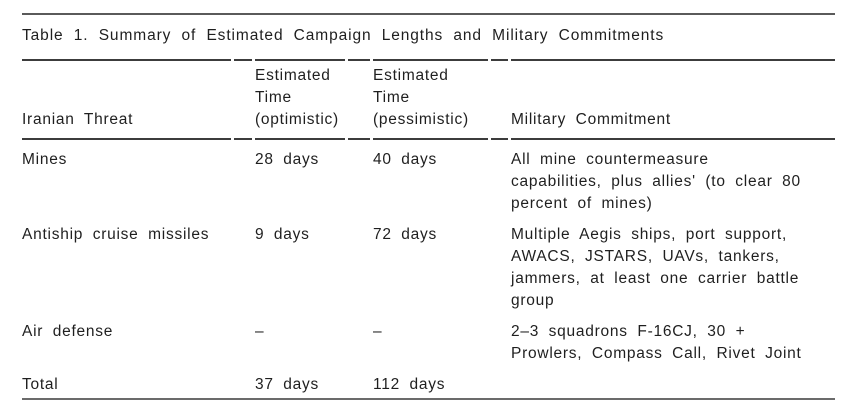 Image resolution: width=842 pixels, height=416 pixels. What do you see at coordinates (68, 331) in the screenshot?
I see `cell-threat: Air defense` at bounding box center [68, 331].